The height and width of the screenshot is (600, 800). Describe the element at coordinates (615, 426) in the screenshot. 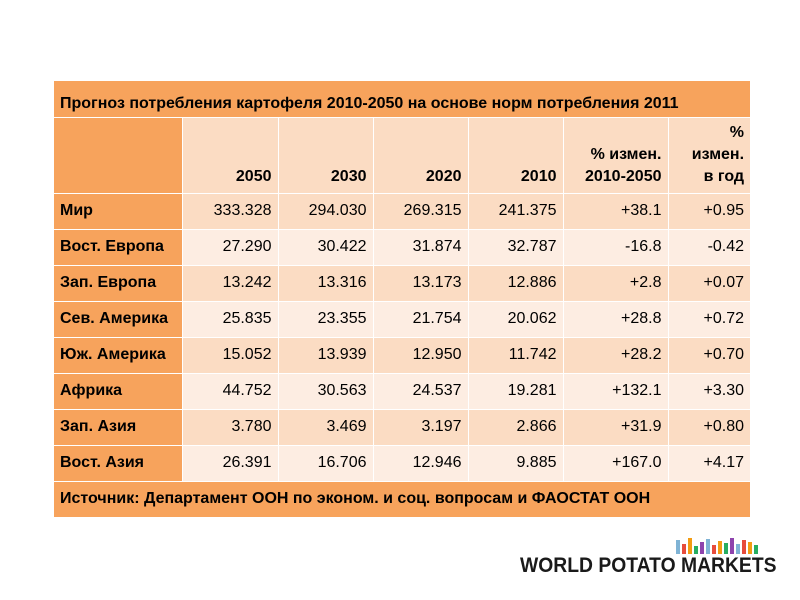

I see `value-cell: +31.9` at that location.